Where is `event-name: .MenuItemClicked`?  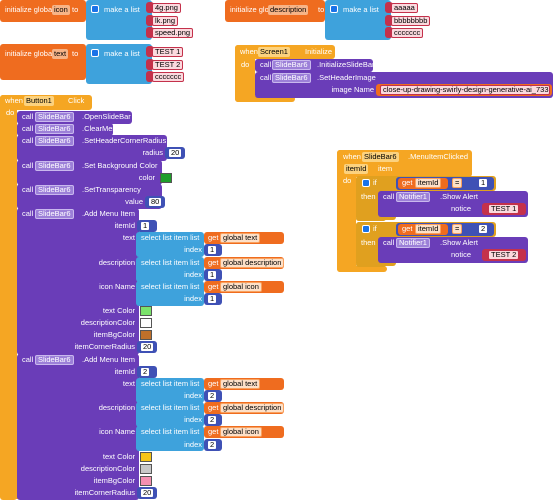
event-name: .MenuItemClicked is located at coordinates (438, 156).